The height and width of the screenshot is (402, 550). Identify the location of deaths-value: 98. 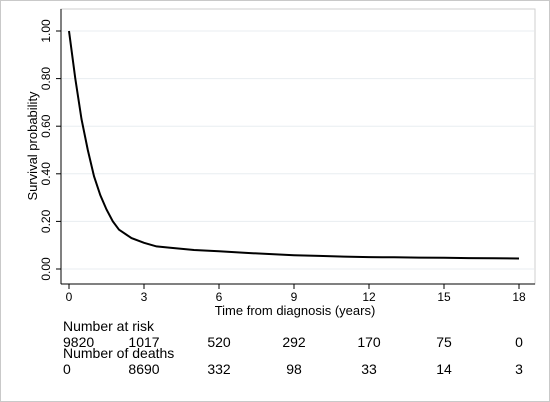
(294, 369).